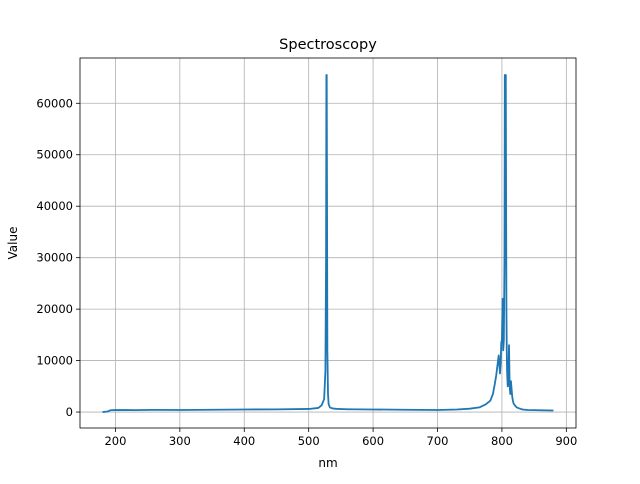 Image resolution: width=640 pixels, height=484 pixels. Describe the element at coordinates (54, 103) in the screenshot. I see `y-tick-label: 60000` at that location.